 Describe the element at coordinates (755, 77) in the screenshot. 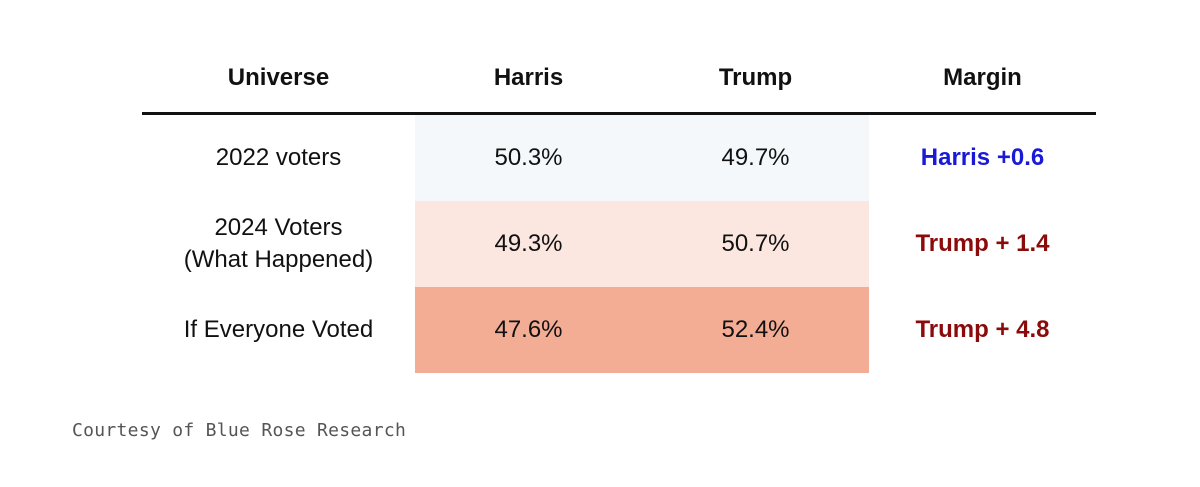

I see `header-trump: Trump` at that location.